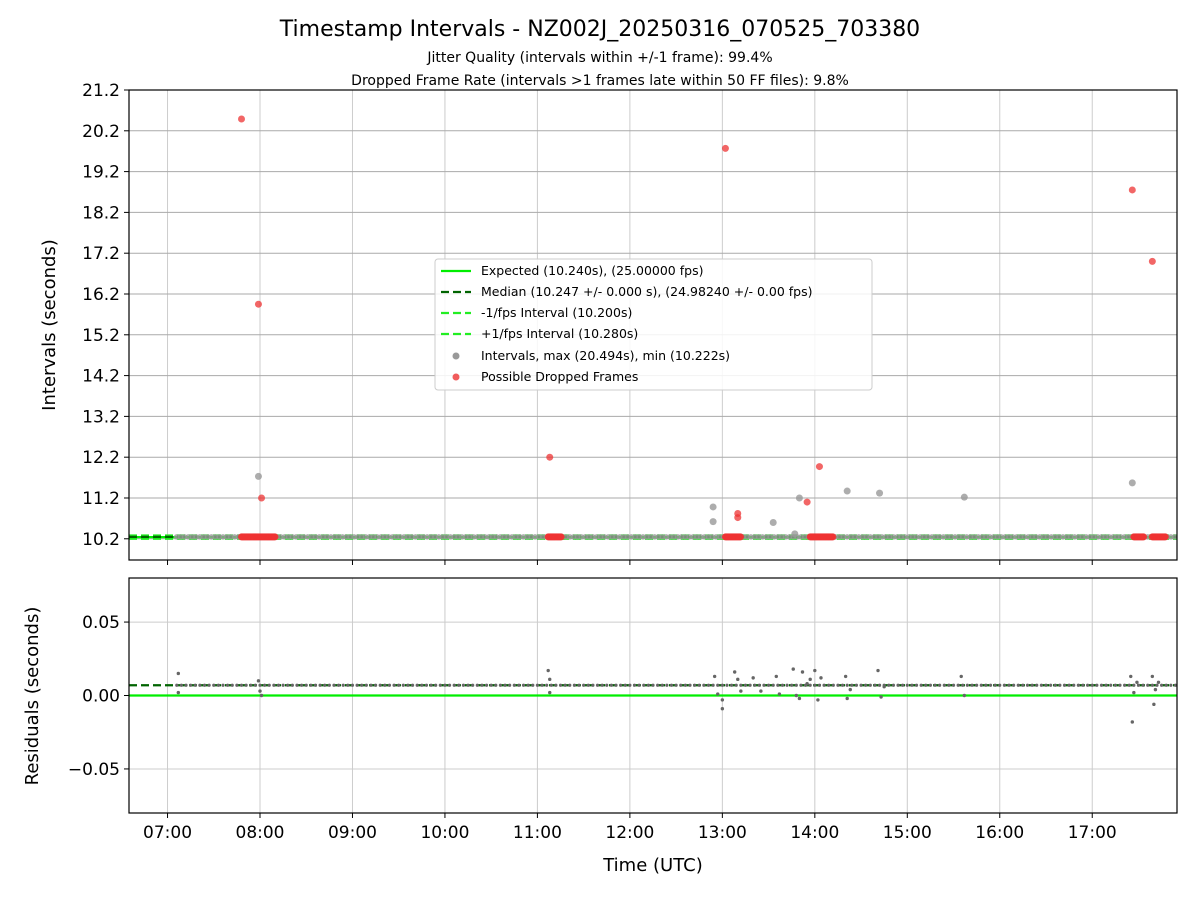 The image size is (1200, 900). I want to click on bottom-y-tick-label: 0.00, so click(101, 697).